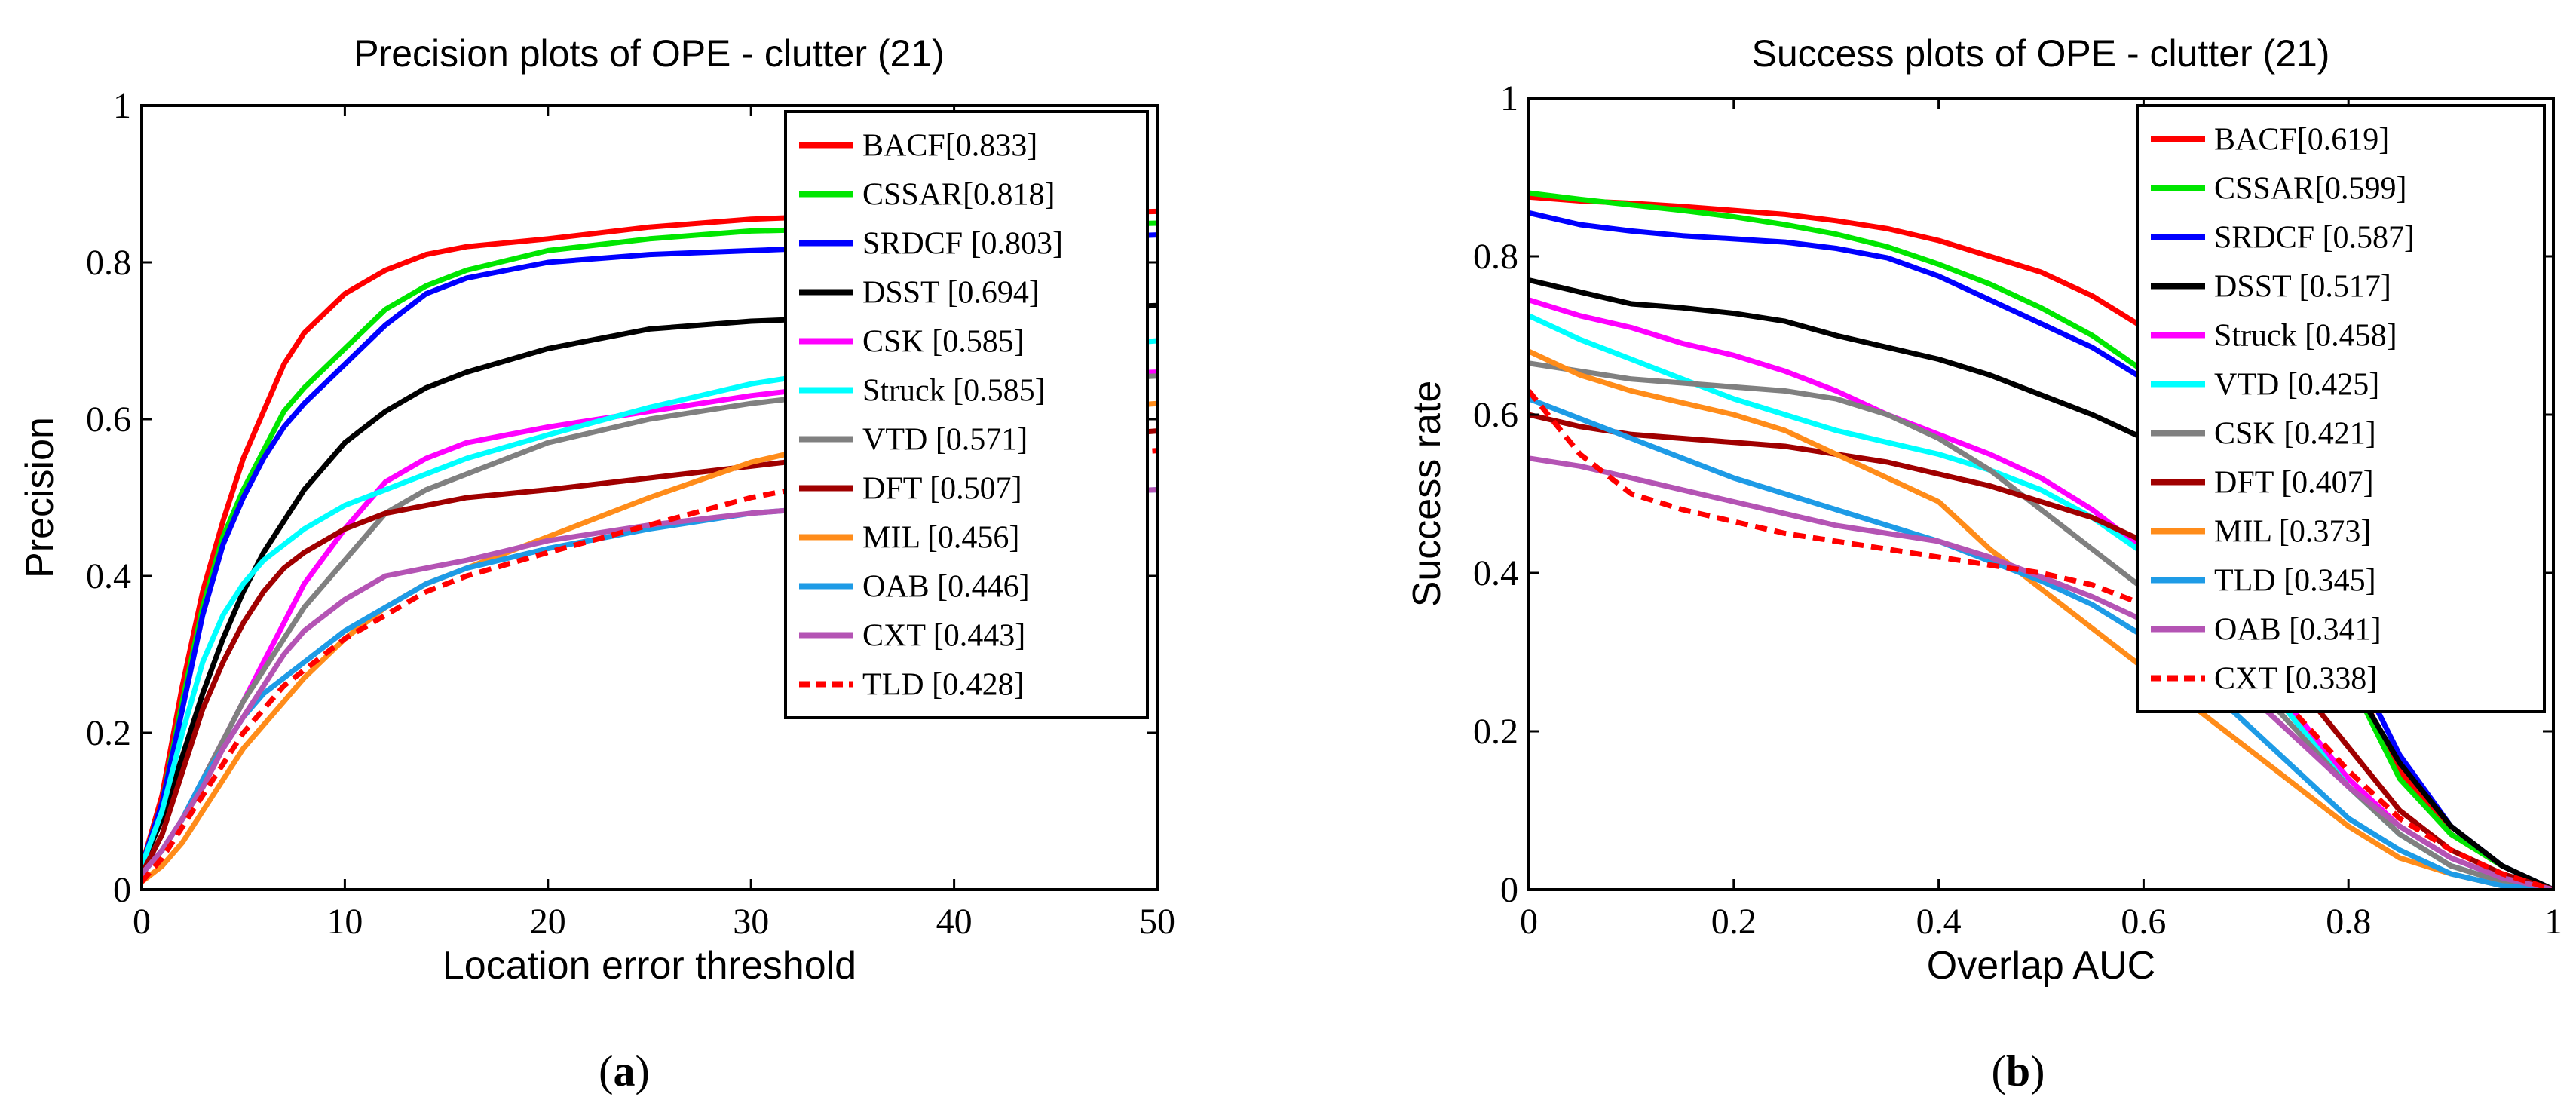 This screenshot has width=2576, height=1109. What do you see at coordinates (2041, 966) in the screenshot?
I see `x-axis-label: Overlap AUC` at bounding box center [2041, 966].